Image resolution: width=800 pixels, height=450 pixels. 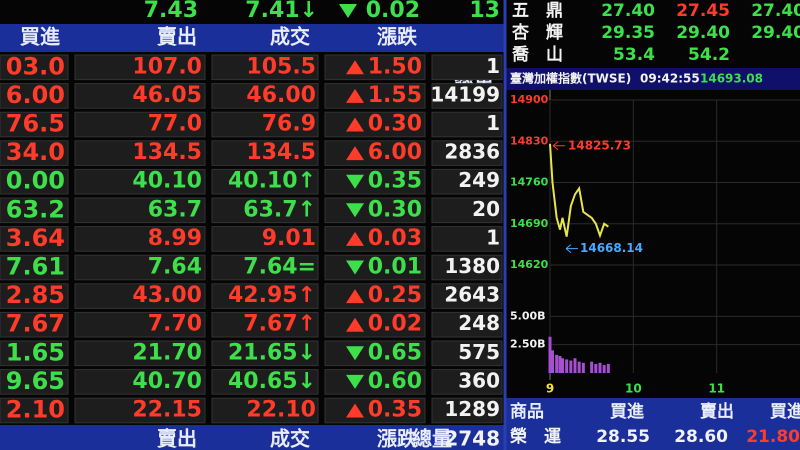 I want to click on quote: 54.2, so click(x=709, y=55).